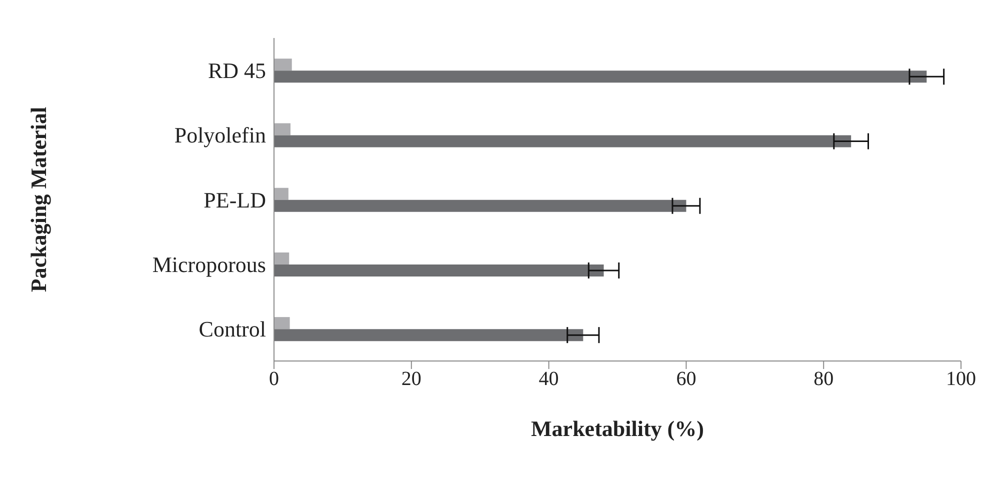  Describe the element at coordinates (411, 379) in the screenshot. I see `x-tick-label: 20` at that location.